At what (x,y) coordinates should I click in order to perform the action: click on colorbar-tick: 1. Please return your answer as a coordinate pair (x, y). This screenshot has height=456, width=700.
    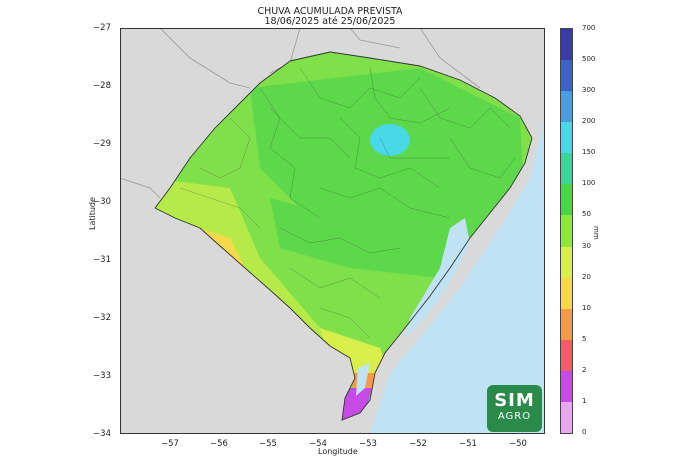
    Looking at the image, I should click on (584, 400).